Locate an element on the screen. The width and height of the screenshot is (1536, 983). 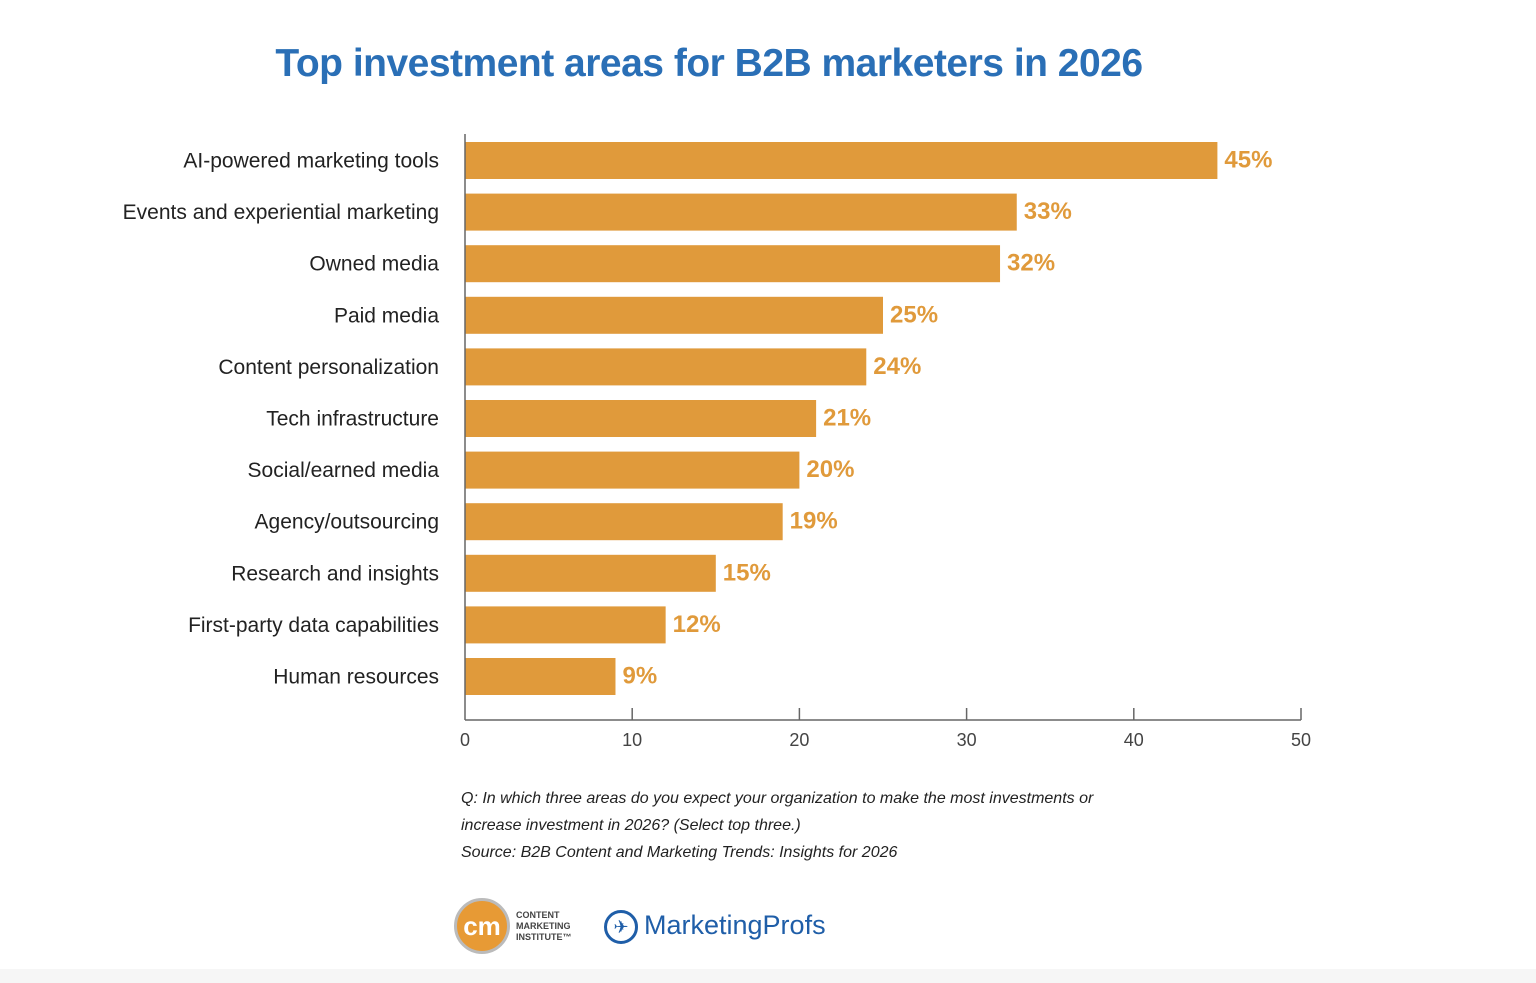
category-label: AI-powered marketing tools is located at coordinates (311, 161).